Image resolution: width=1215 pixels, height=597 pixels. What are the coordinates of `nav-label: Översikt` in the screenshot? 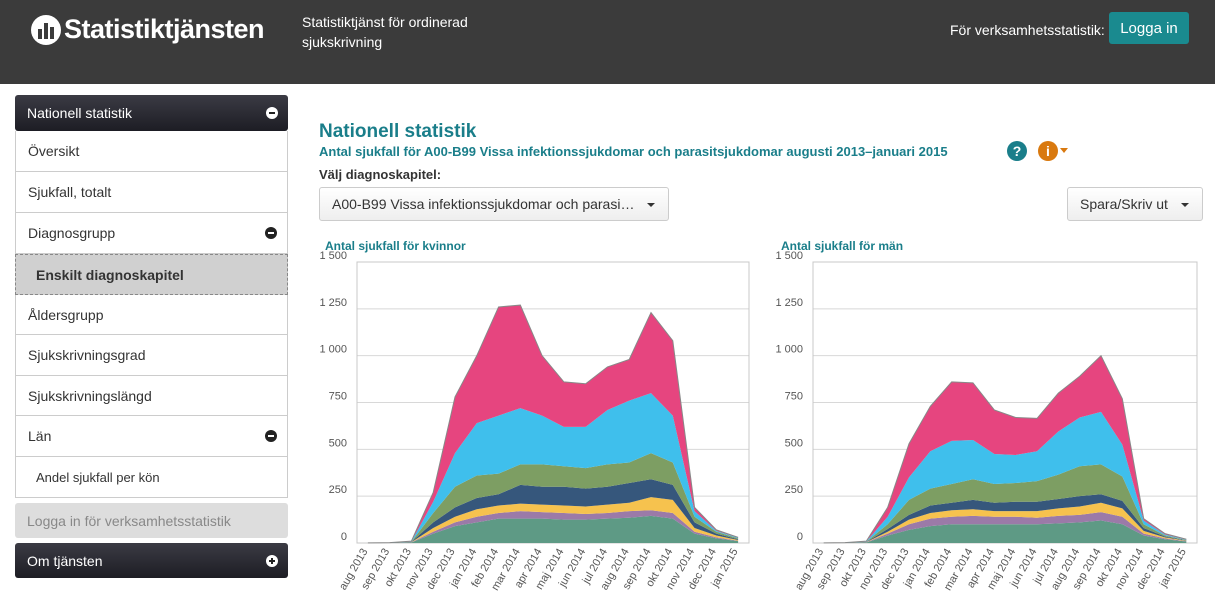 It's located at (54, 151).